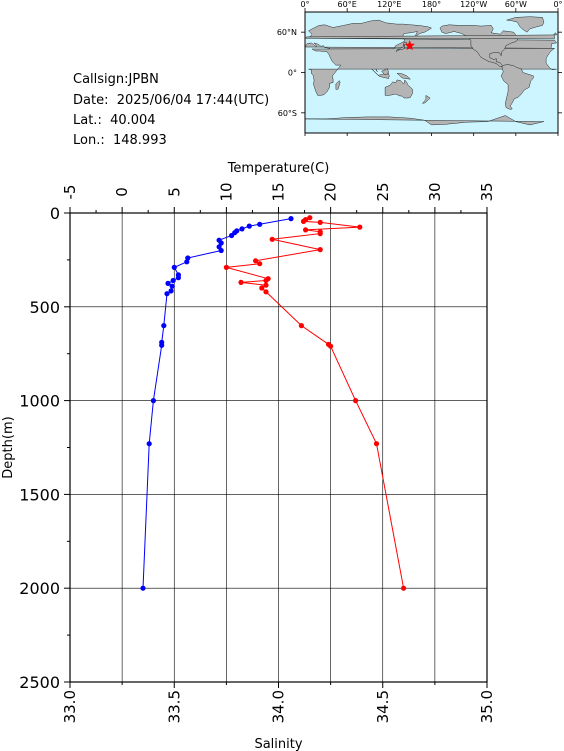 This screenshot has height=751, width=564. What do you see at coordinates (279, 191) in the screenshot?
I see `temperature-tick-label: 15` at bounding box center [279, 191].